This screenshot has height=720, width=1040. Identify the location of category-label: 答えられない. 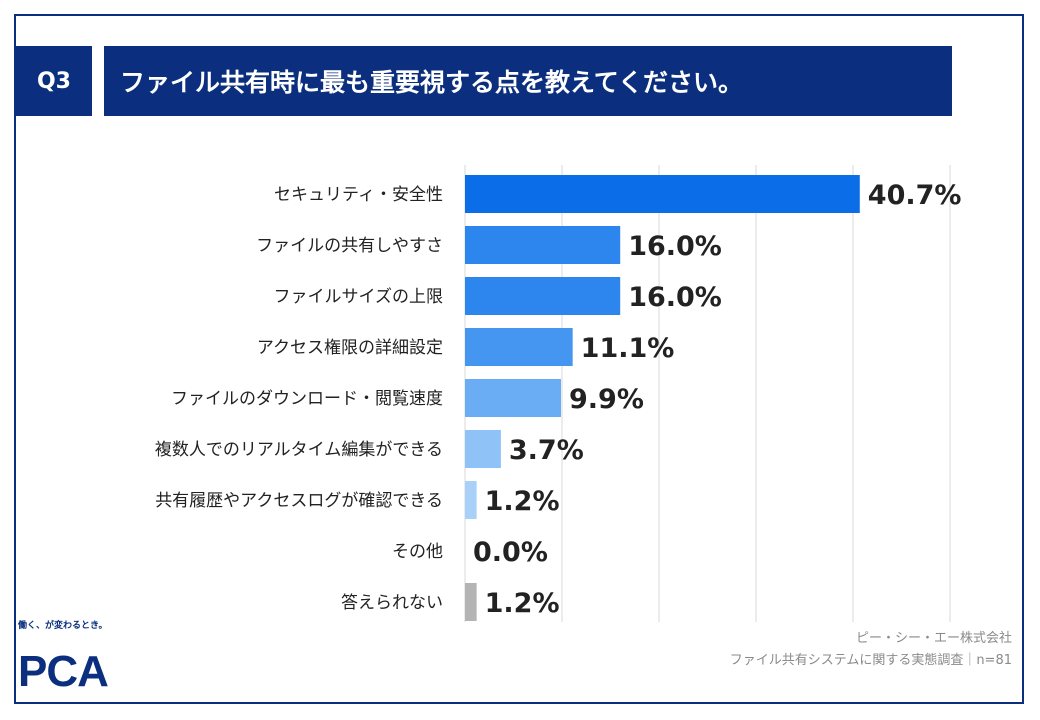
(392, 603).